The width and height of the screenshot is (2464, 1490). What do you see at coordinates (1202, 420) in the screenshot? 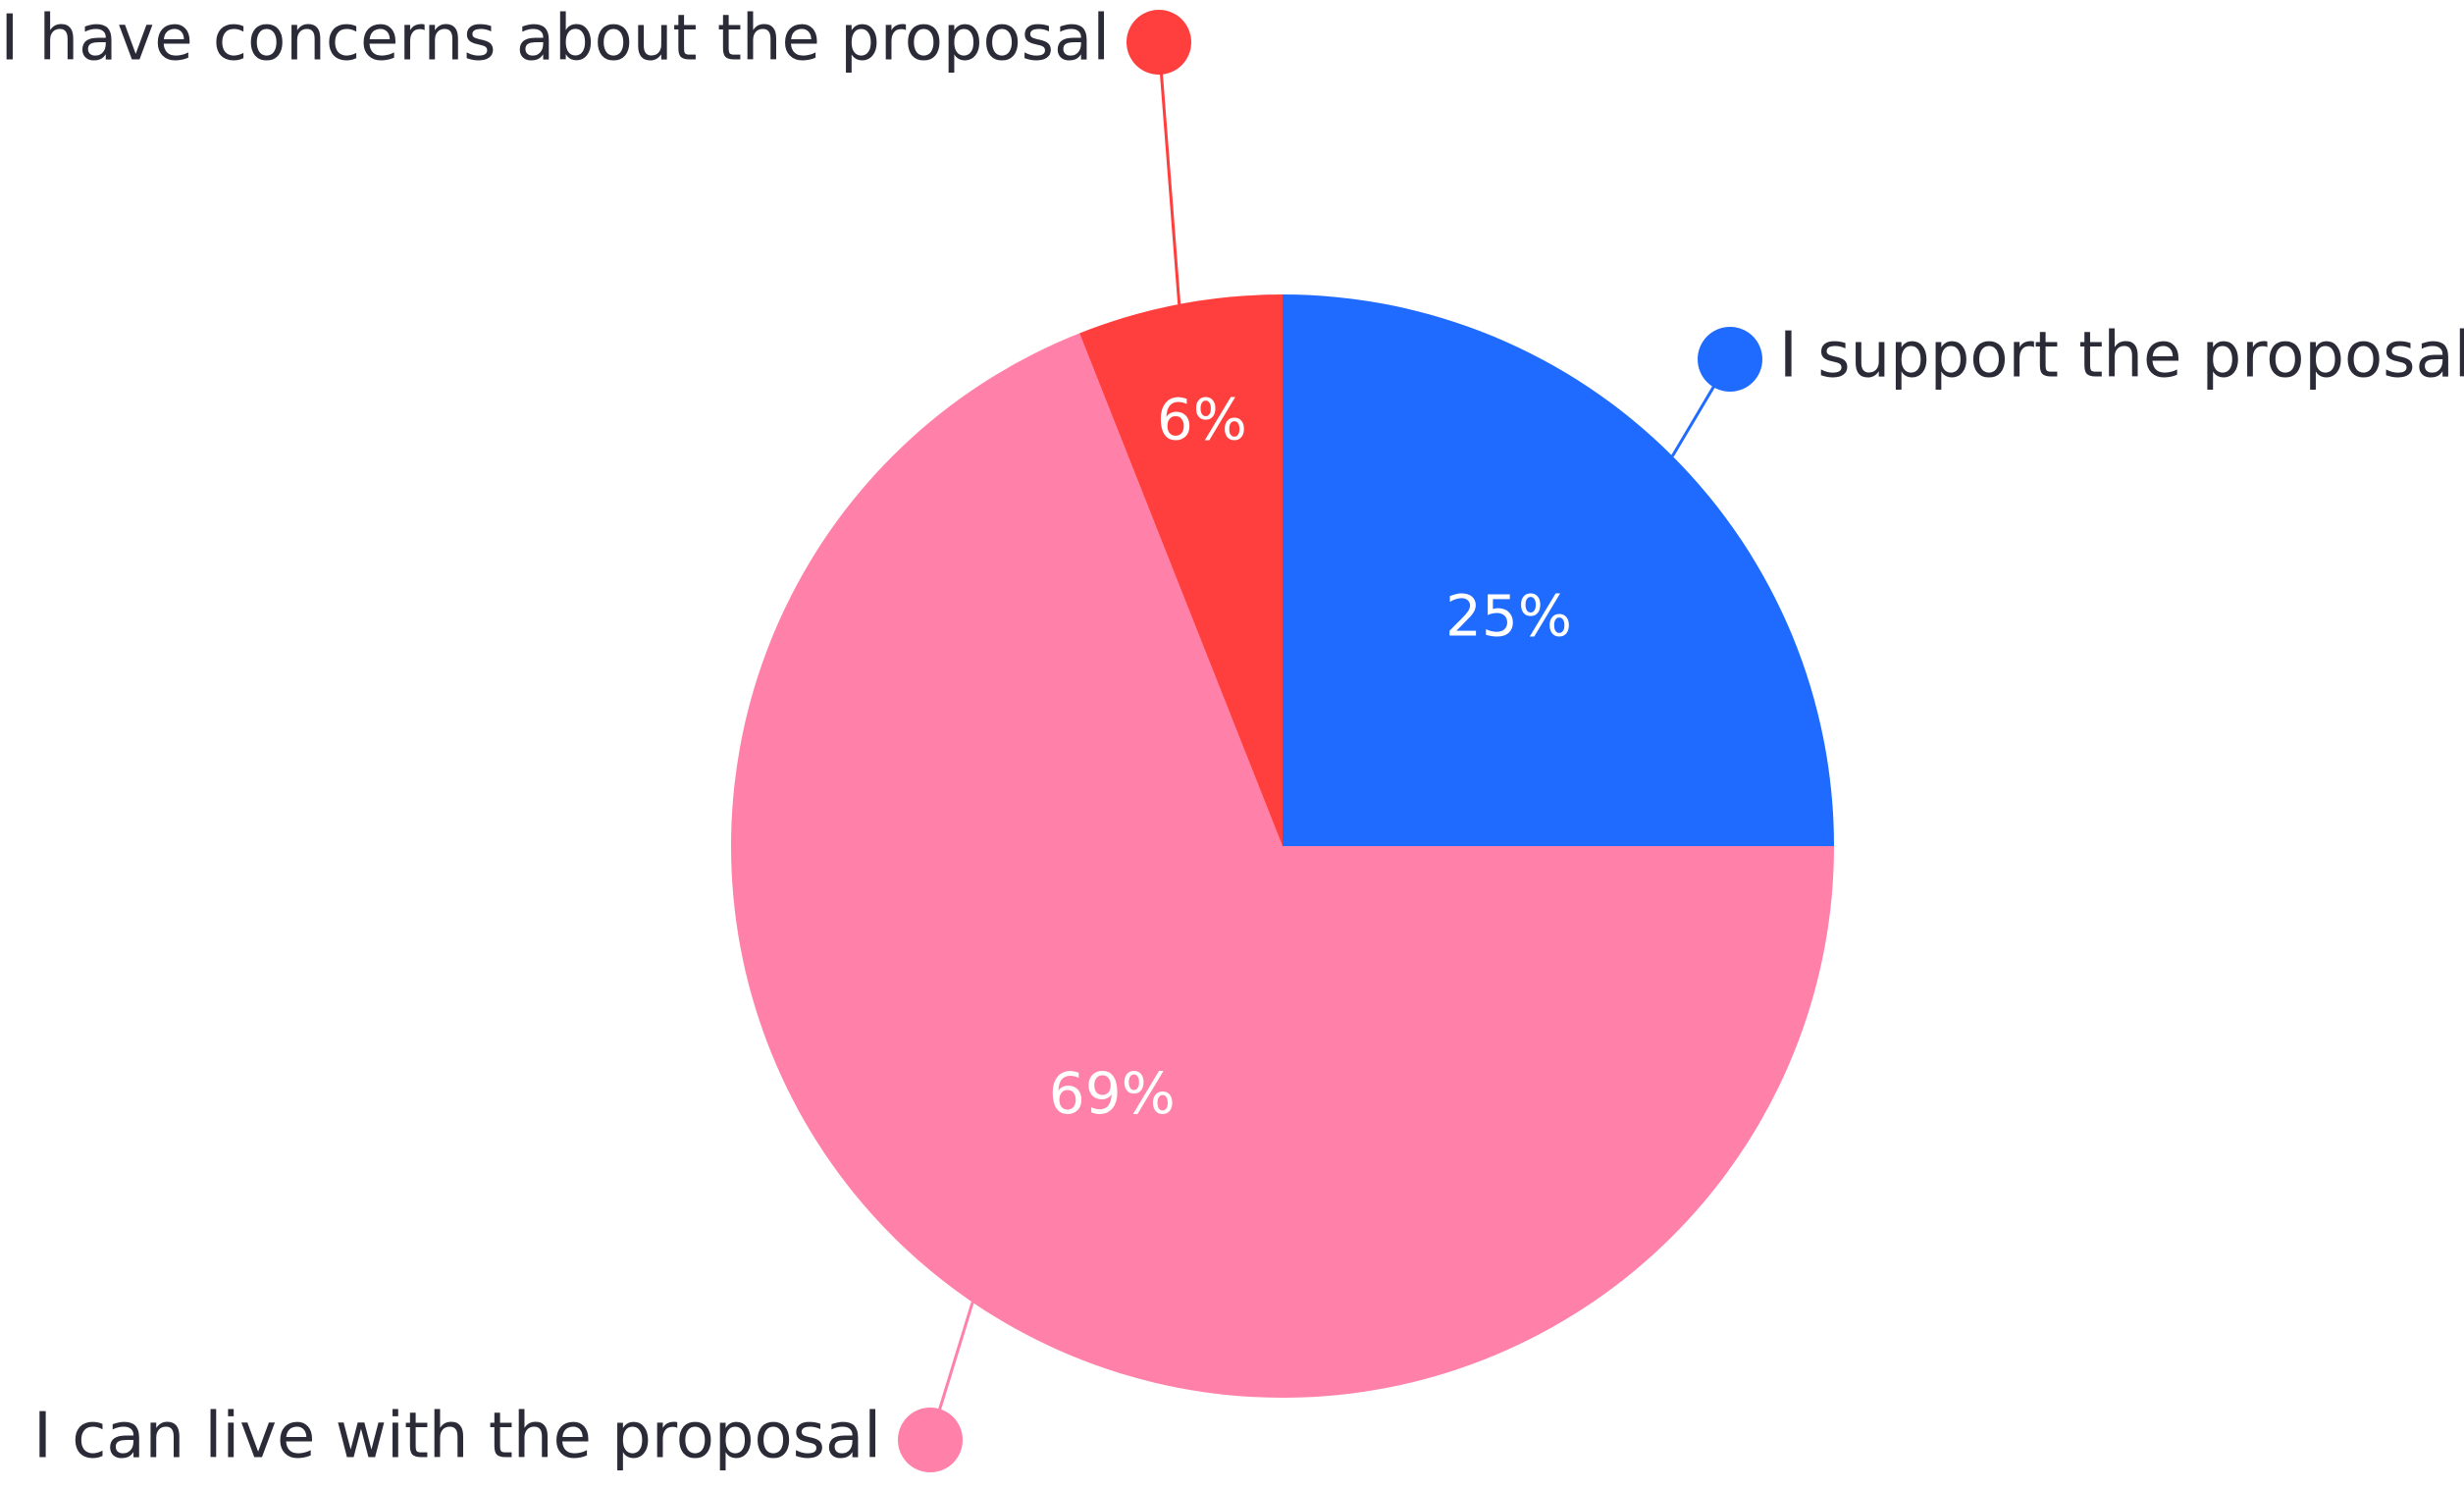
I see `slice-value-label-i-have-concerns-about-the-proposal: 6%` at bounding box center [1202, 420].